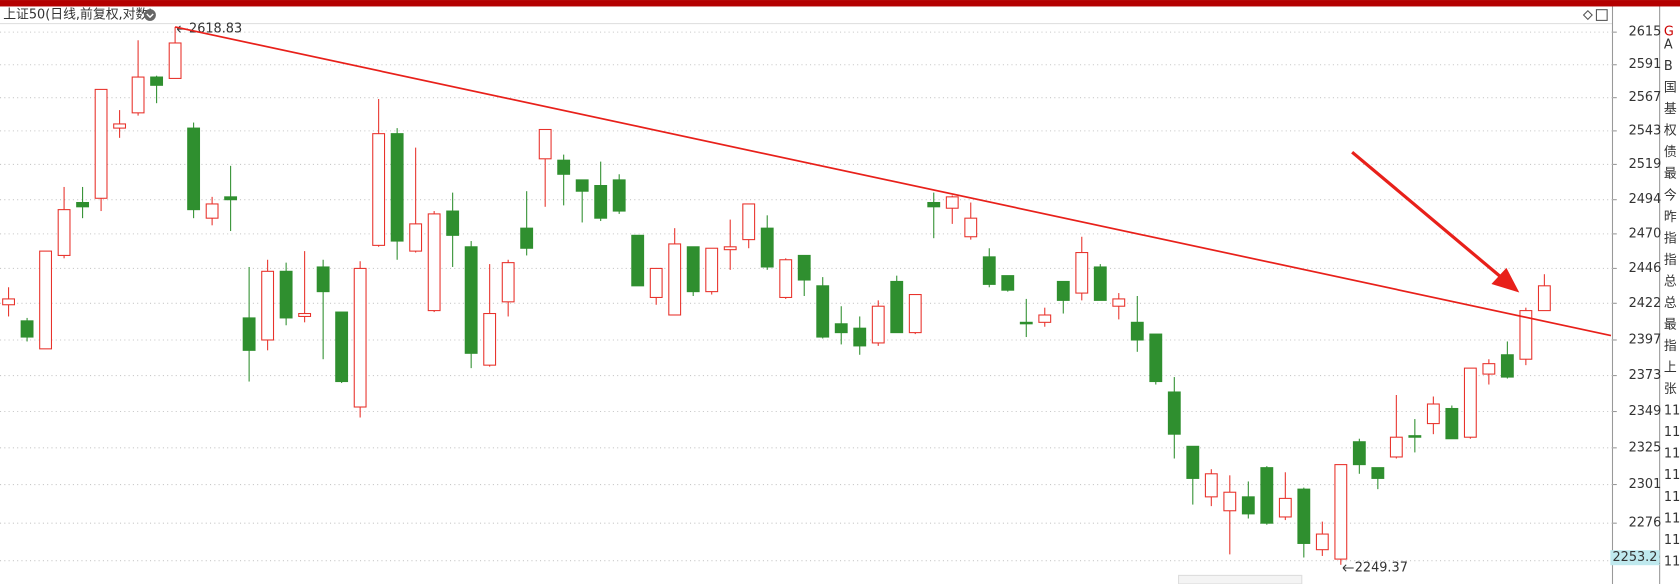 The image size is (1680, 584). I want to click on y-tick-label: 2470, so click(1645, 233).